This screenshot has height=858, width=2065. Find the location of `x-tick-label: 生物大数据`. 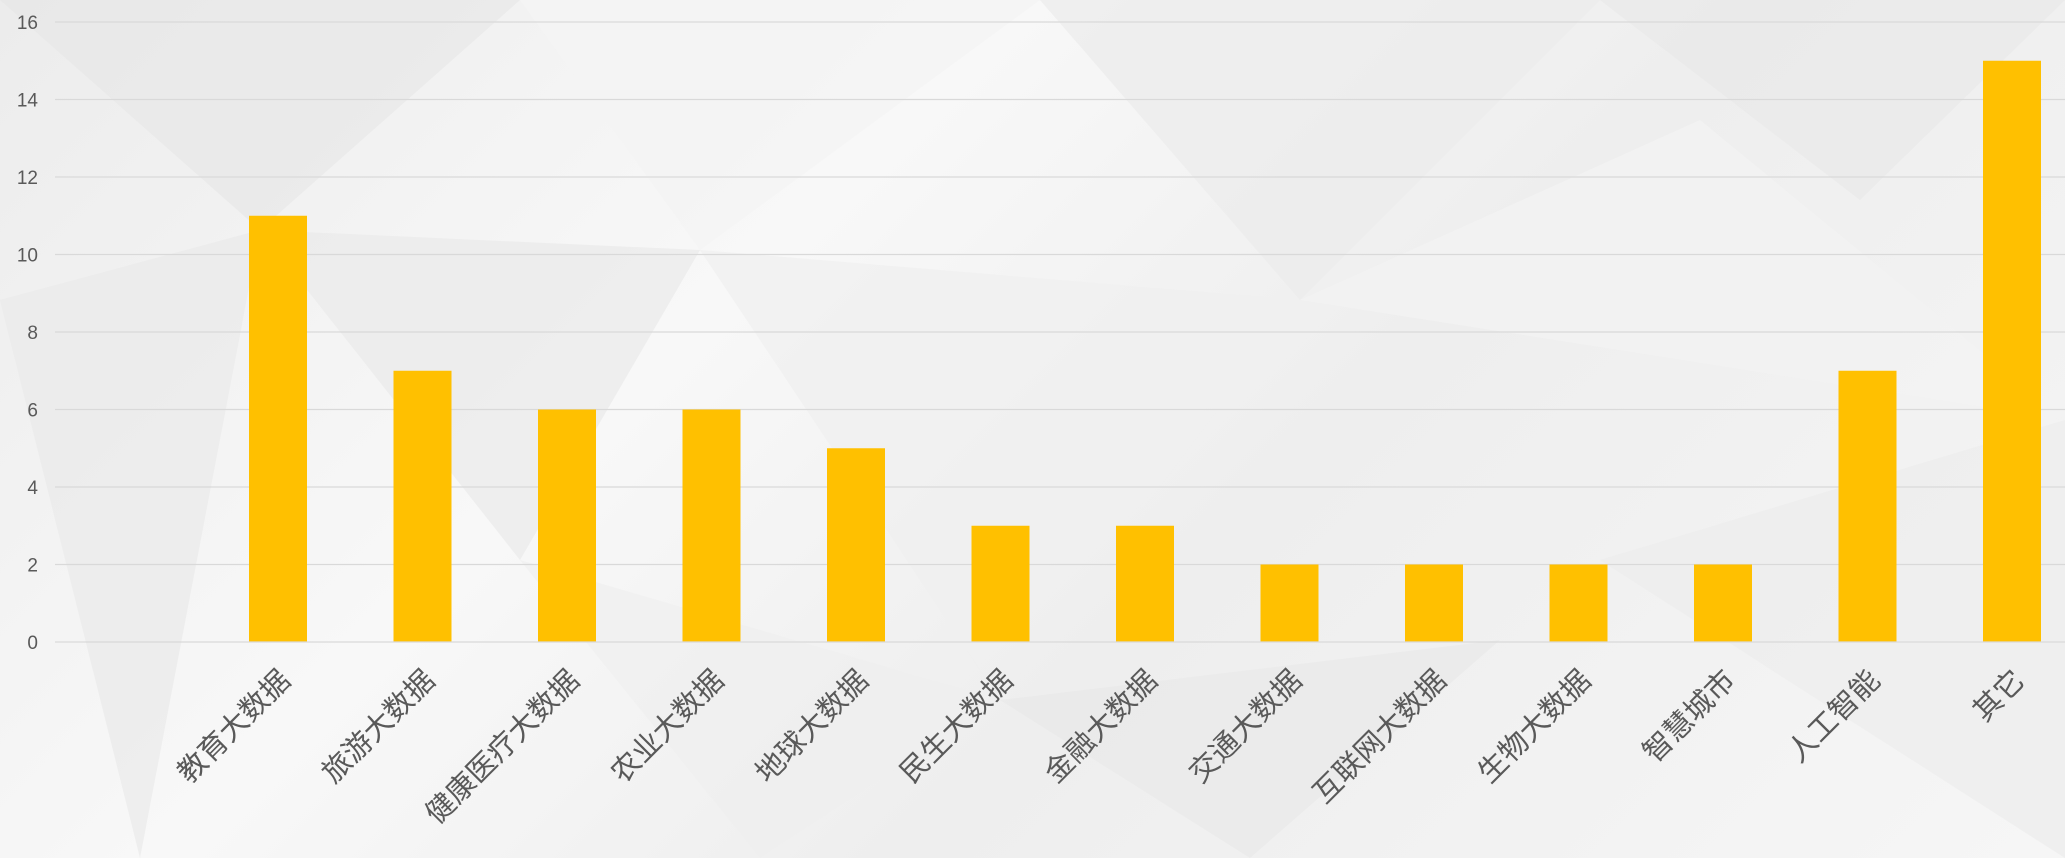

x-tick-label: 生物大数据 is located at coordinates (1534, 726).